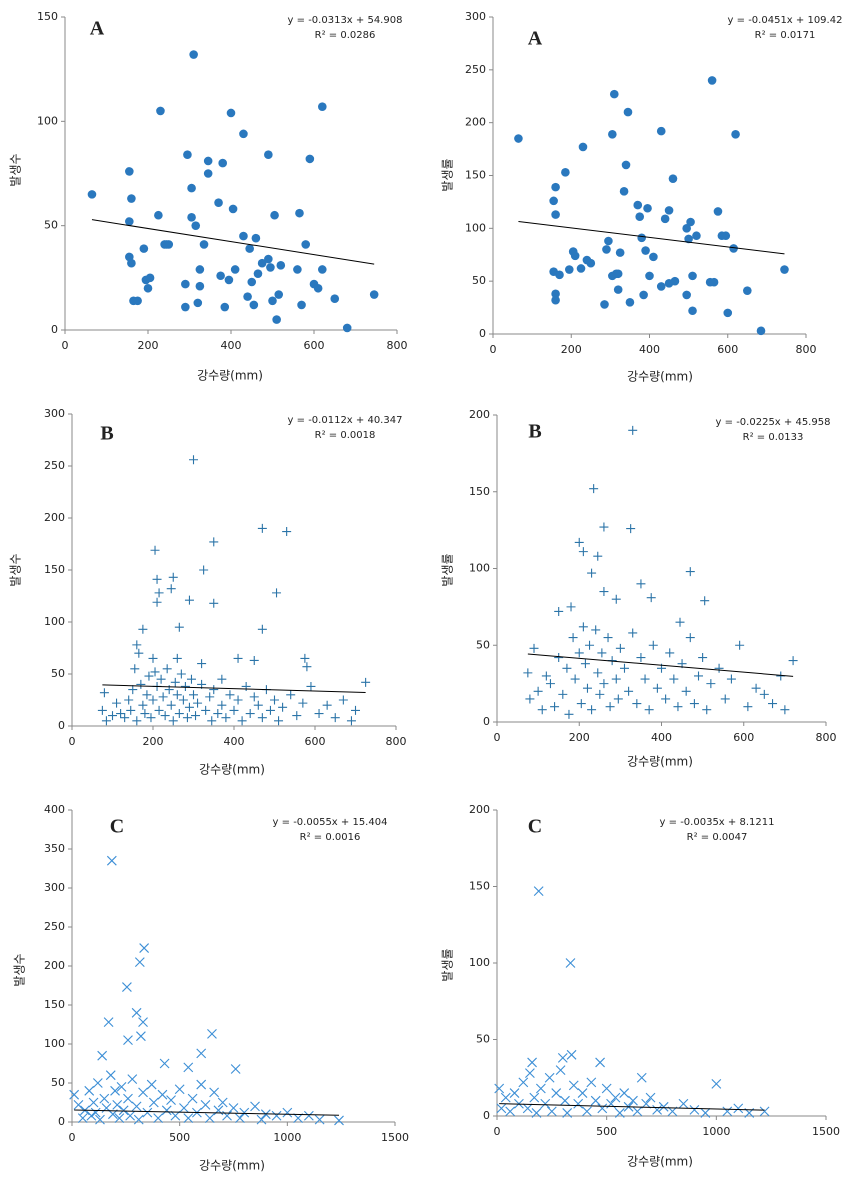 The width and height of the screenshot is (858, 1180). I want to click on y-tick-label: 200, so click(479, 414).